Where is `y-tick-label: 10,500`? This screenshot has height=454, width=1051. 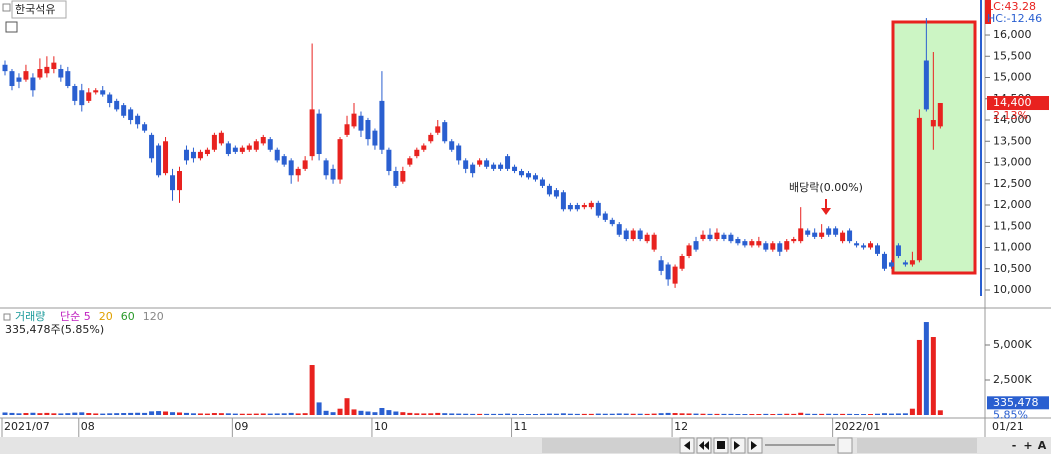 y-tick-label: 10,500 is located at coordinates (1012, 268).